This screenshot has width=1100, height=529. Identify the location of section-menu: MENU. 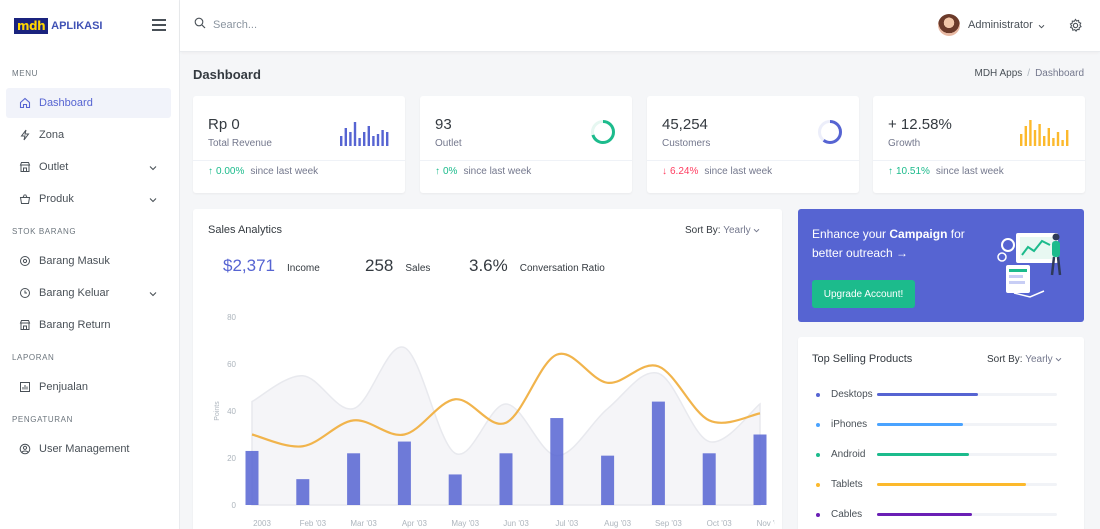
(25, 73).